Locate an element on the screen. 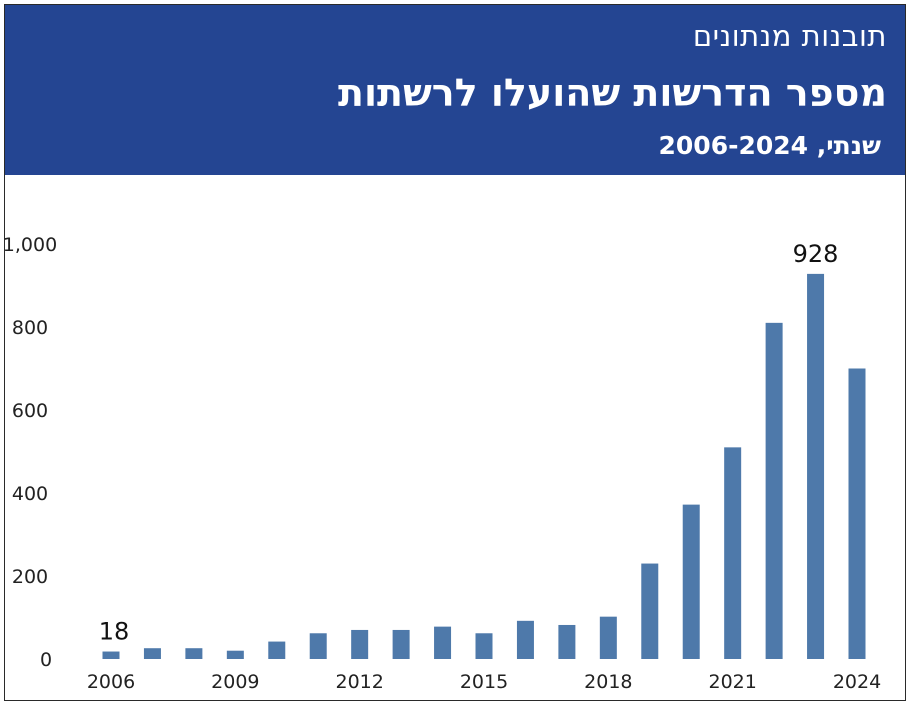 Image resolution: width=912 pixels, height=706 pixels. bar-2019 is located at coordinates (650, 611).